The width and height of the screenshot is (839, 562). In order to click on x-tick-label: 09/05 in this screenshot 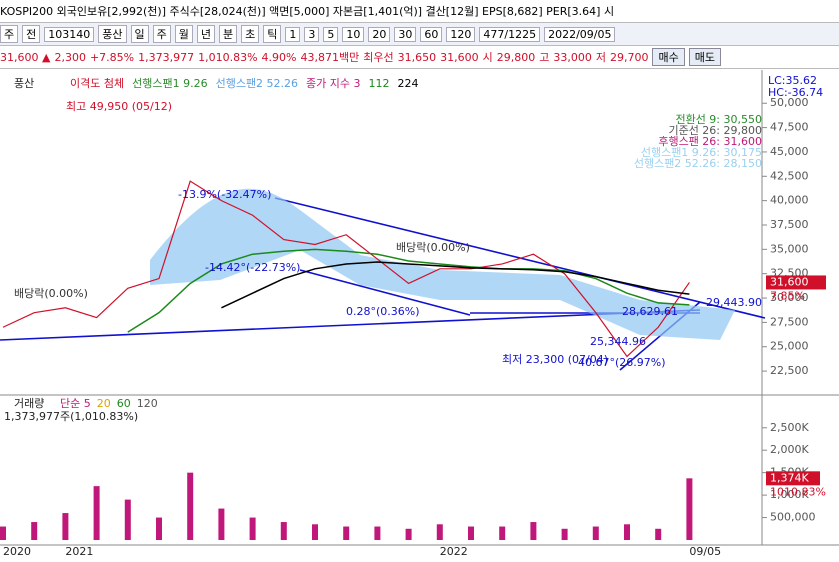, I will do `click(705, 551)`.